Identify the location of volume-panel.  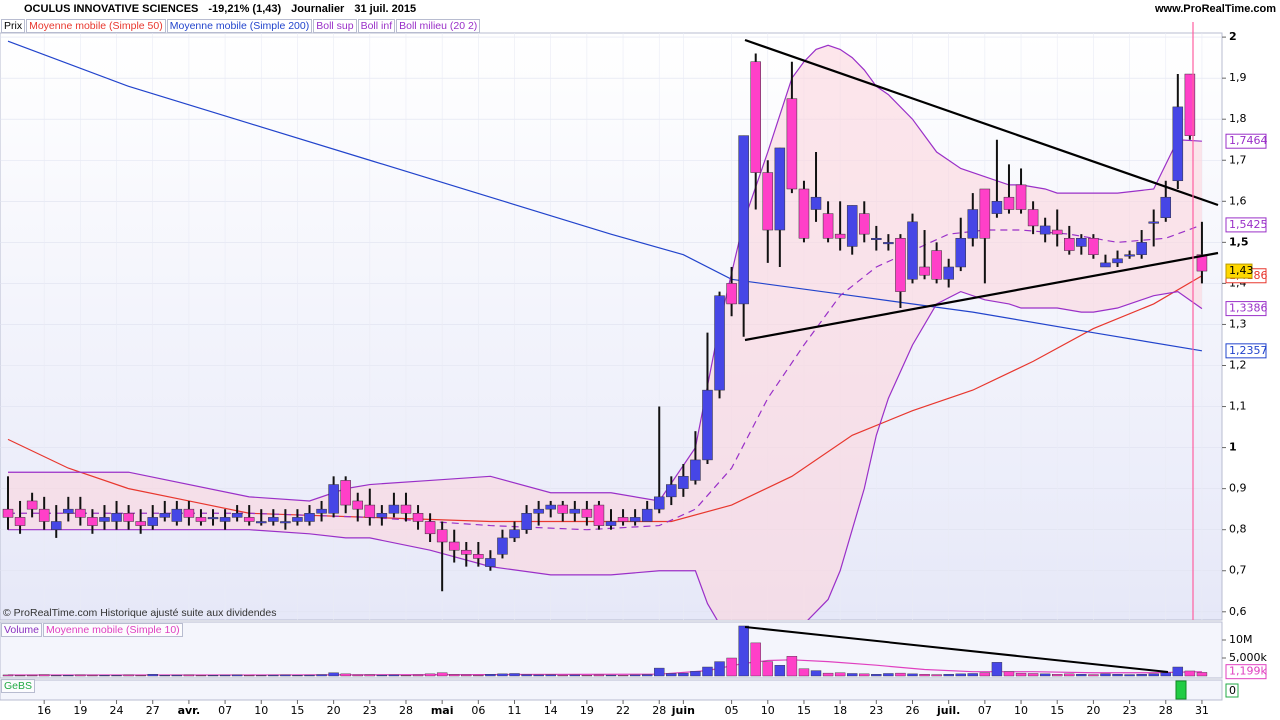
(611, 650).